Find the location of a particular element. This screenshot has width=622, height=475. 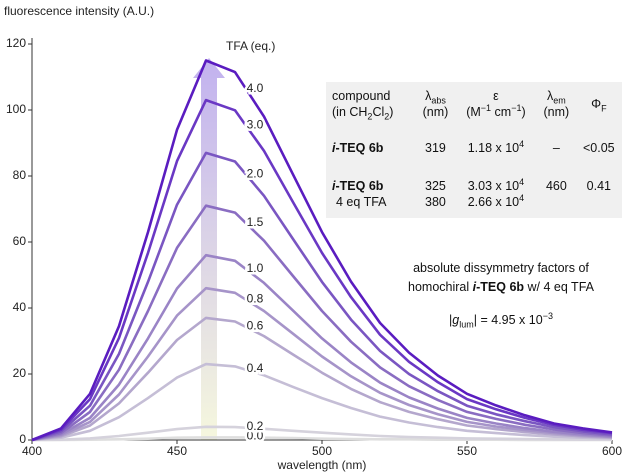

y-tick-label: 100 is located at coordinates (16, 109).